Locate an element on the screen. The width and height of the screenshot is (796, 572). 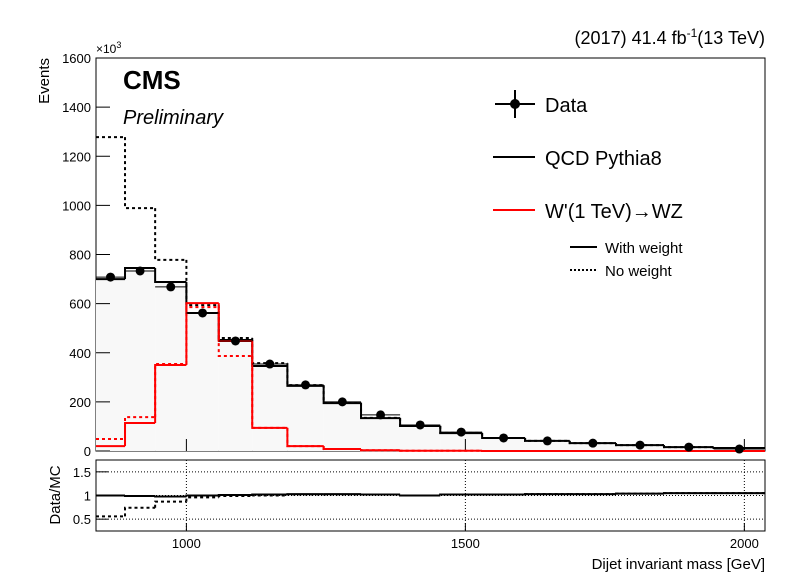
header-energy: (13 TeV) is located at coordinates (731, 38).